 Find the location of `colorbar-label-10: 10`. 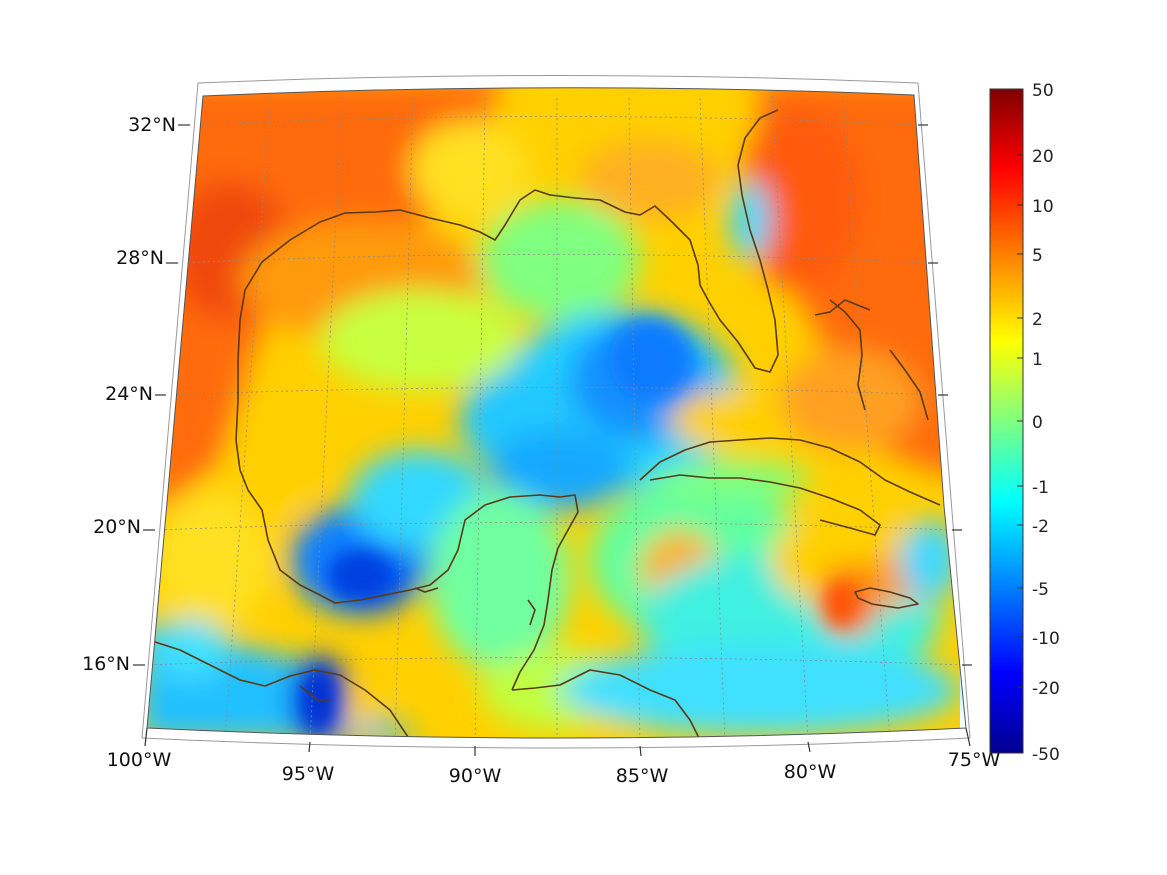

colorbar-label-10: 10 is located at coordinates (1043, 207).